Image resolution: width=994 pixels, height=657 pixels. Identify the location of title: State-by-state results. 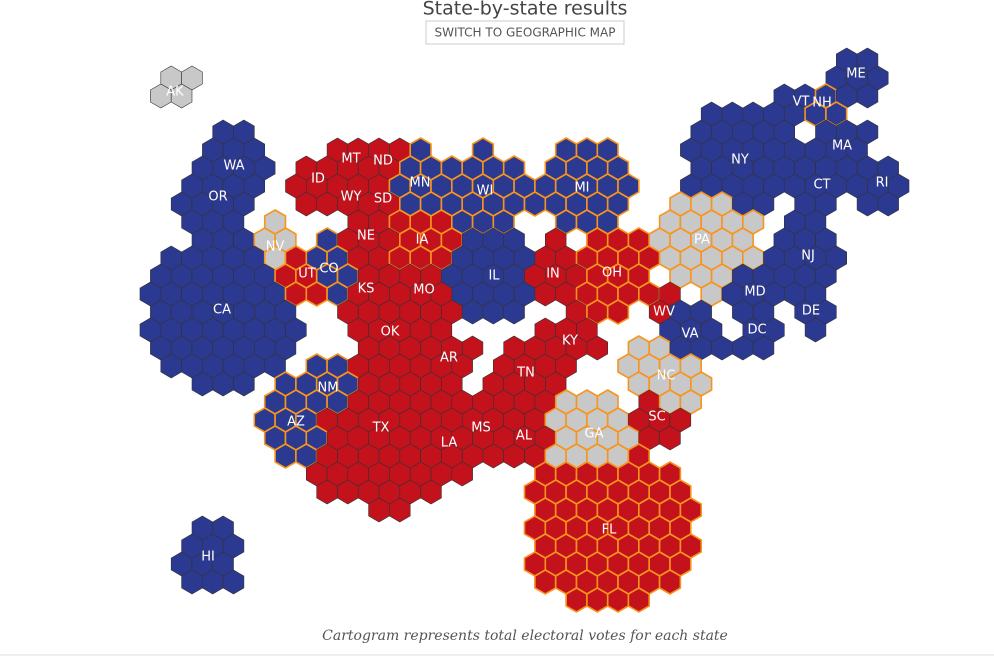
(525, 10).